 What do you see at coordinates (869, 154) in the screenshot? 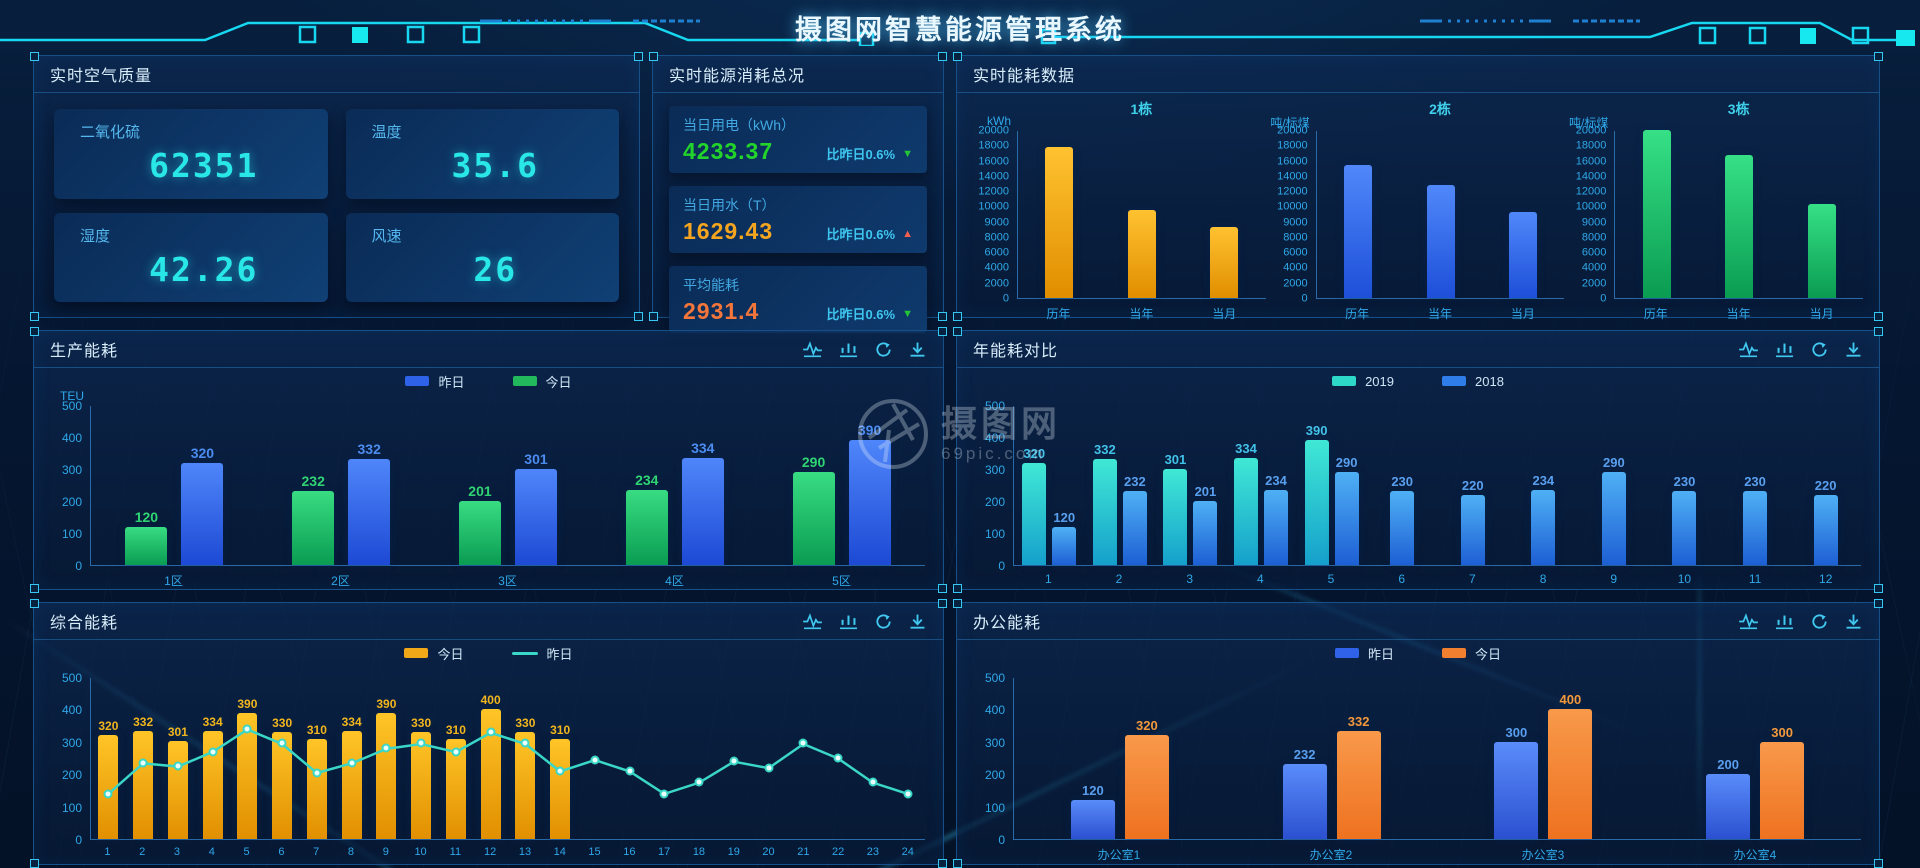
I see `compare-vs-yesterday: 比昨日0.6% ▼` at bounding box center [869, 154].